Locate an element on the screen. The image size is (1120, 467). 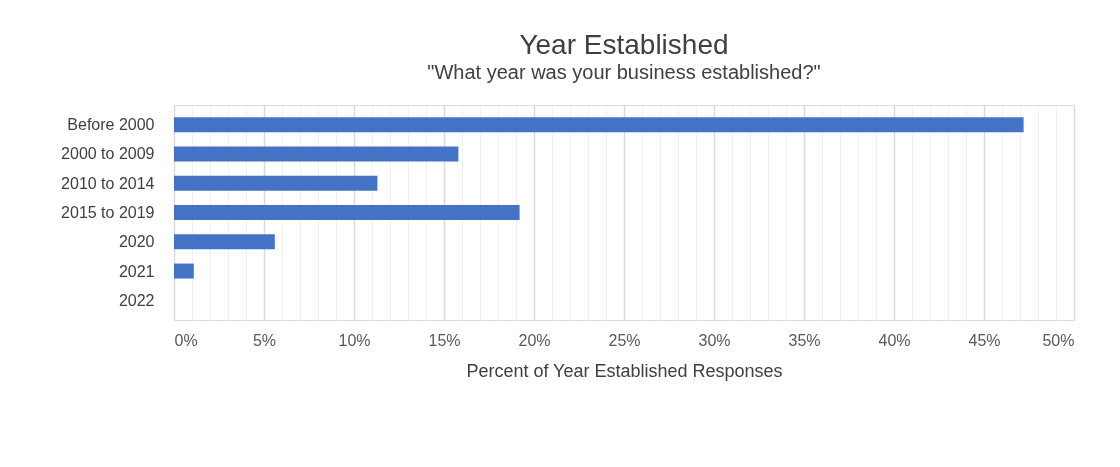
x-tick-label: 5% is located at coordinates (264, 340).